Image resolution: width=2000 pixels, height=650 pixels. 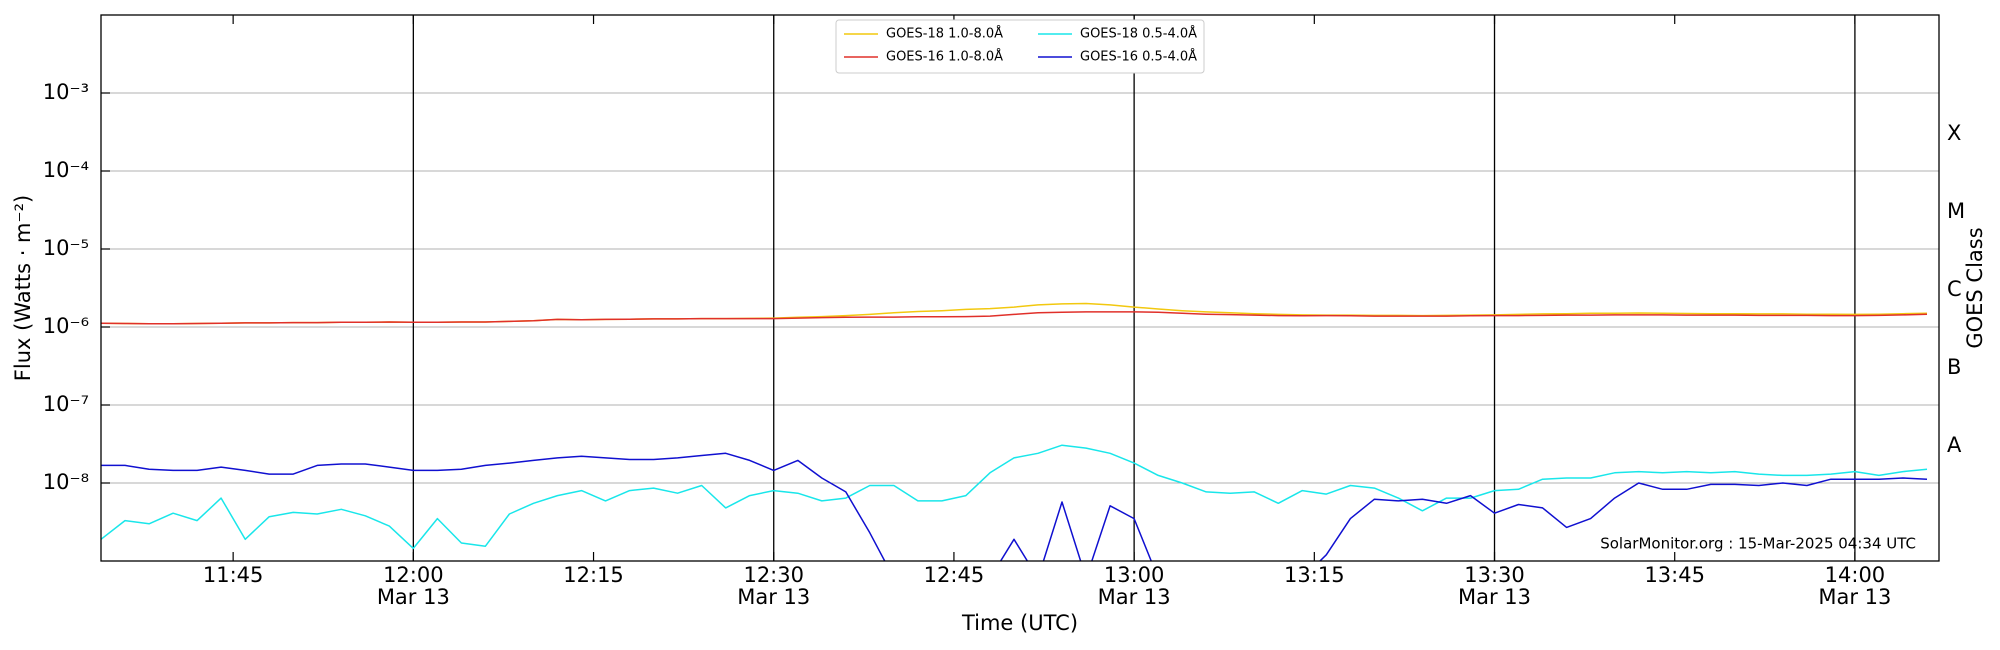 What do you see at coordinates (1314, 575) in the screenshot?
I see `x-tick-label: 13:15` at bounding box center [1314, 575].